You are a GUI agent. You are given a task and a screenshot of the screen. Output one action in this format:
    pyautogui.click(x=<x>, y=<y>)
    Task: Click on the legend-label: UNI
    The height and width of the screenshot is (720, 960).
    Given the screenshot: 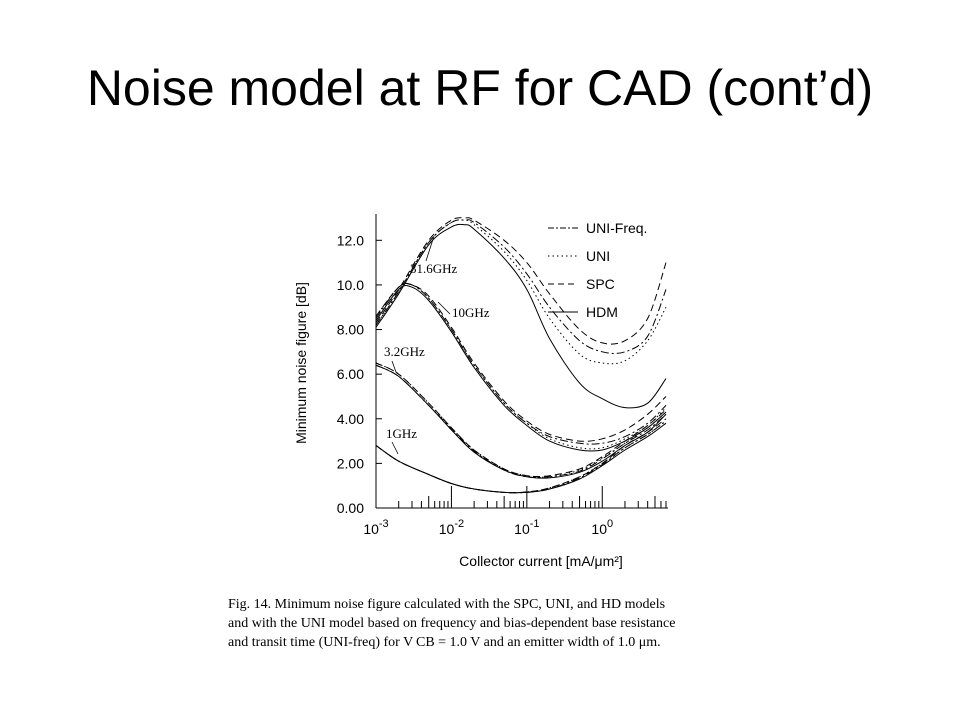 What is the action you would take?
    pyautogui.click(x=598, y=256)
    